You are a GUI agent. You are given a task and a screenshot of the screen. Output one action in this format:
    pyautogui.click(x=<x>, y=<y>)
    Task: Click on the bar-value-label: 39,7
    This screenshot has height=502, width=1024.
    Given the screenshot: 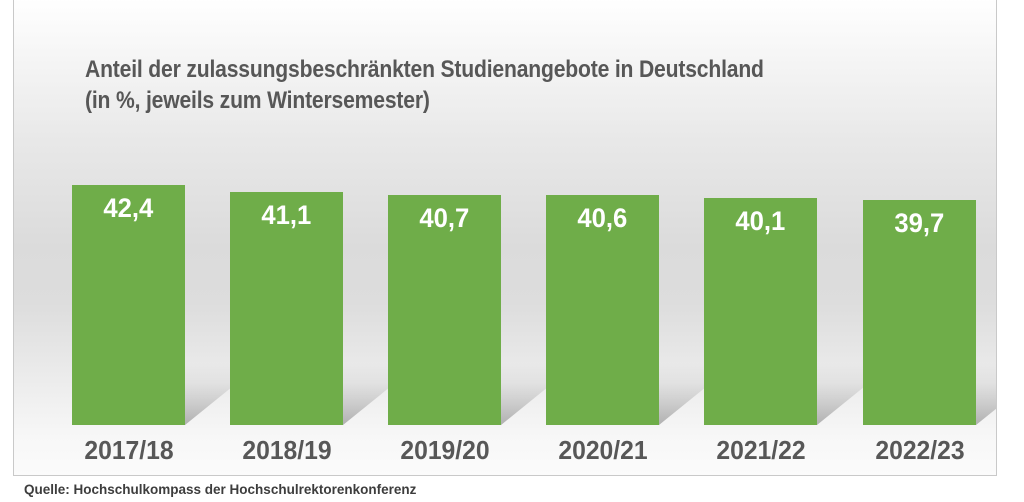 What is the action you would take?
    pyautogui.click(x=919, y=223)
    